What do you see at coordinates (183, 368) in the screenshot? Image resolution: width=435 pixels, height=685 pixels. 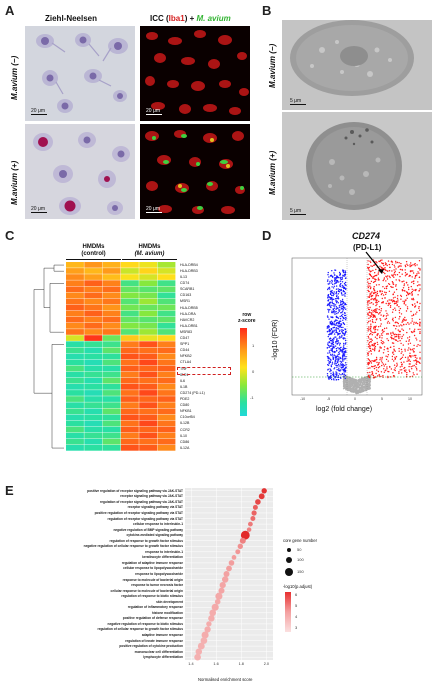 I see `gene-label: TNF` at bounding box center [183, 368].